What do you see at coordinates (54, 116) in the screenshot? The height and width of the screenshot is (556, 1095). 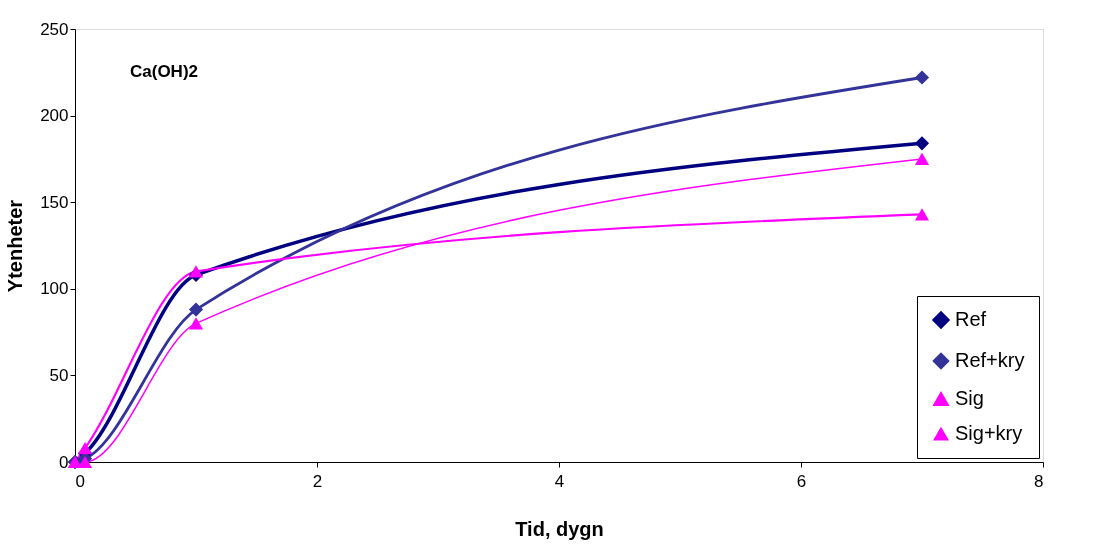 I see `y-tick-label: 200` at bounding box center [54, 116].